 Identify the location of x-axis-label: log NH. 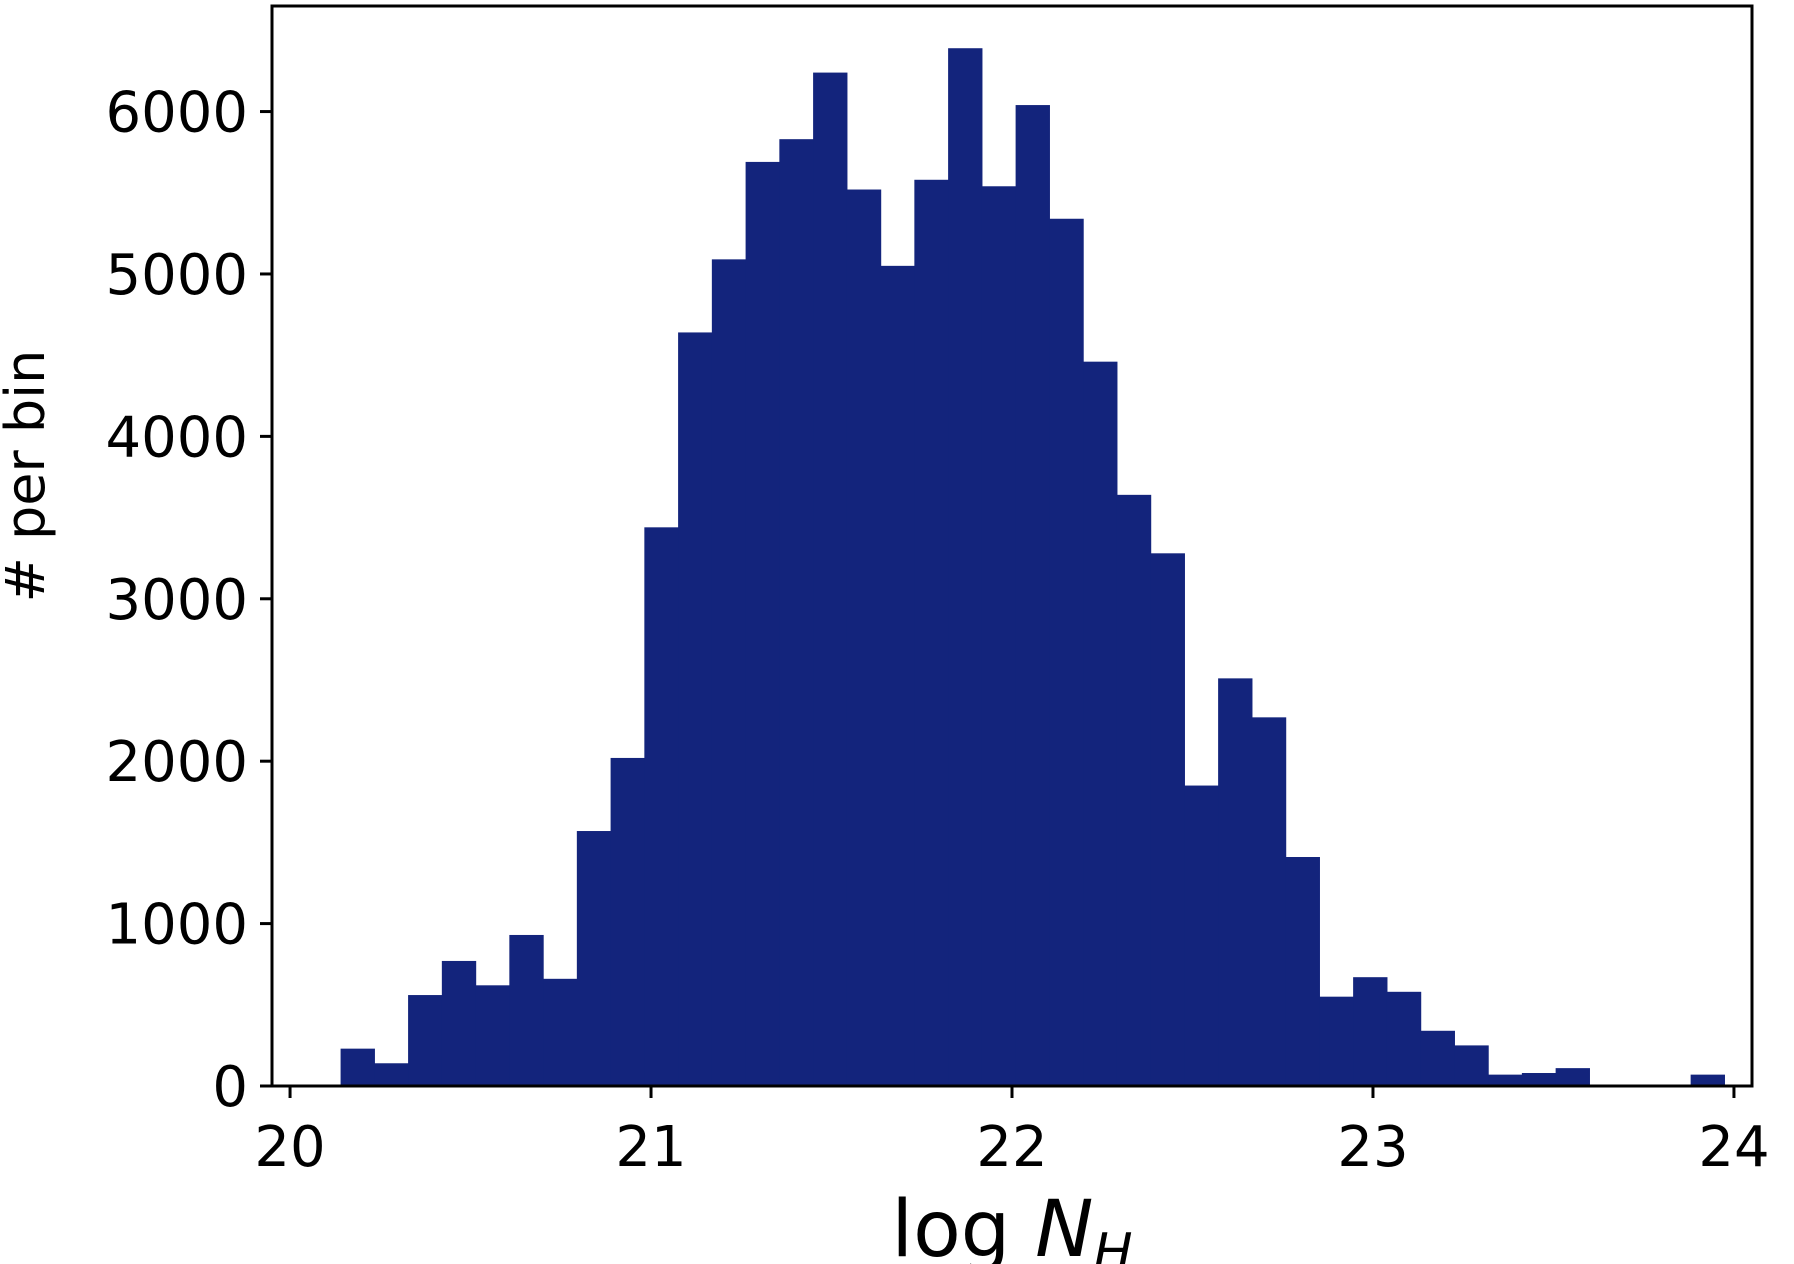
(1011, 1224).